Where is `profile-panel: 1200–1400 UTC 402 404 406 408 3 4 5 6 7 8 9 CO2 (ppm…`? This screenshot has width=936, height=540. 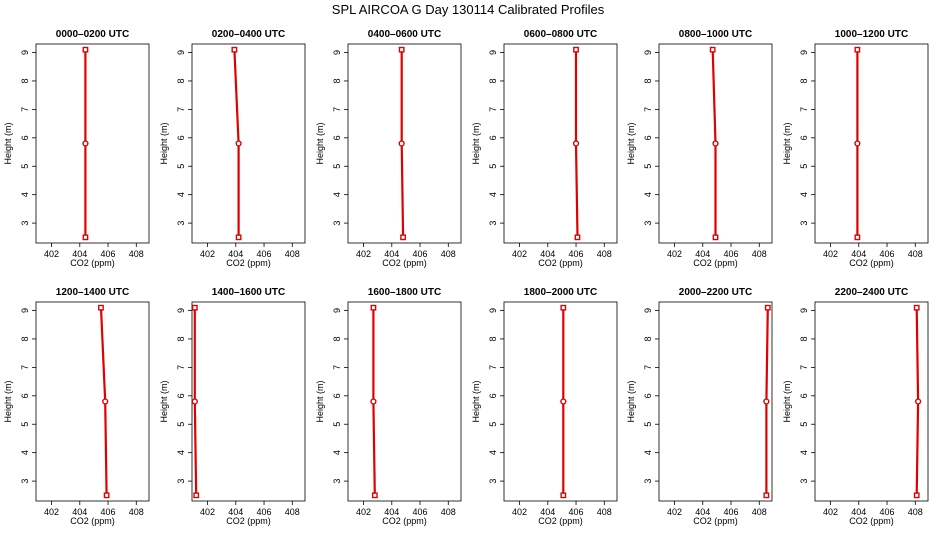 profile-panel: 1200–1400 UTC 402 404 406 408 3 4 5 6 7 8 9 CO2 (ppm… is located at coordinates (76, 406).